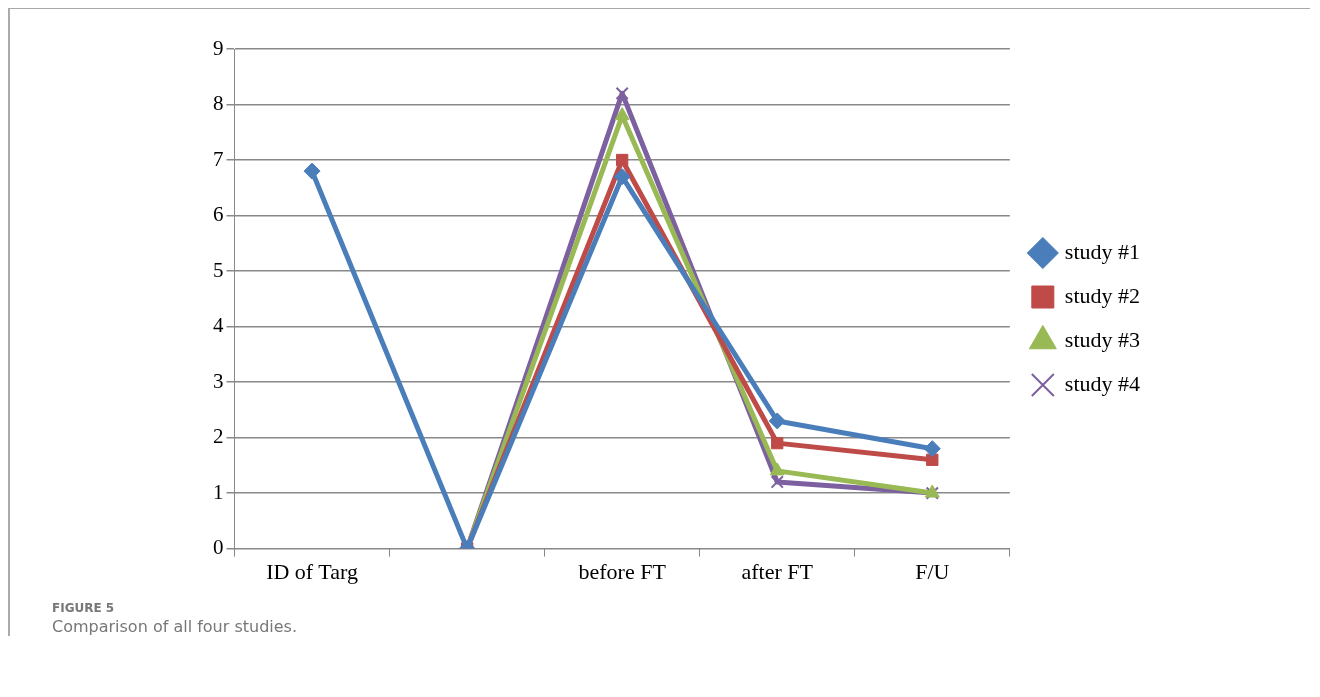 Image resolution: width=1320 pixels, height=697 pixels. I want to click on x-tick-label: after FT, so click(777, 571).